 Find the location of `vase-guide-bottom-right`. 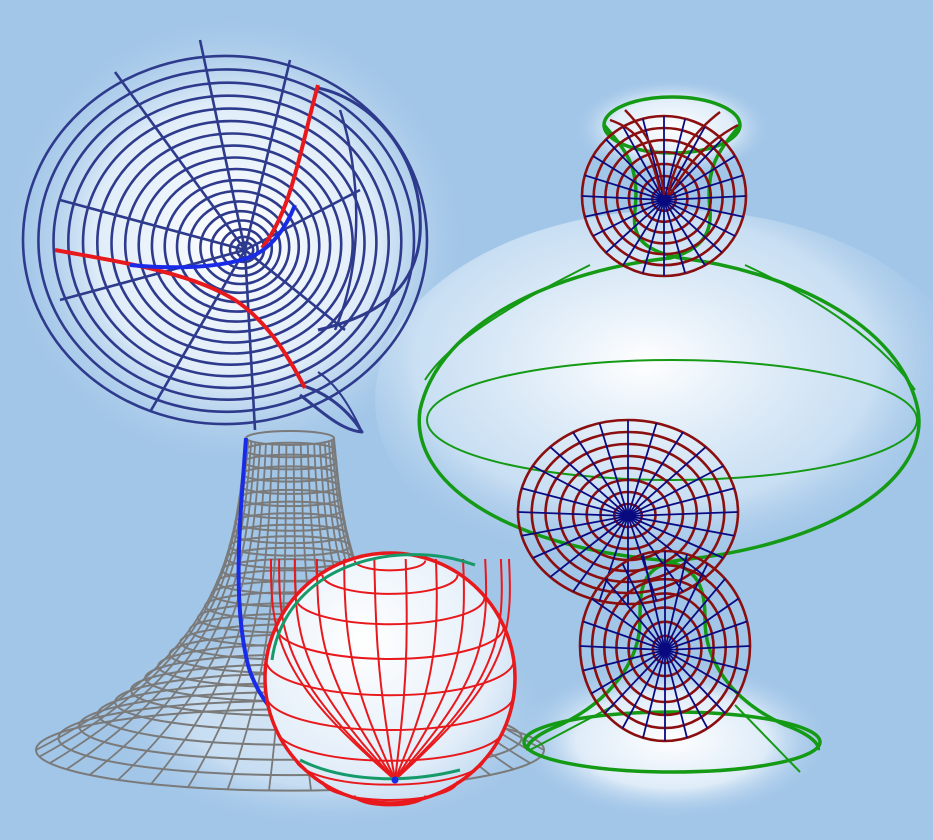

vase-guide-bottom-right is located at coordinates (767, 738).